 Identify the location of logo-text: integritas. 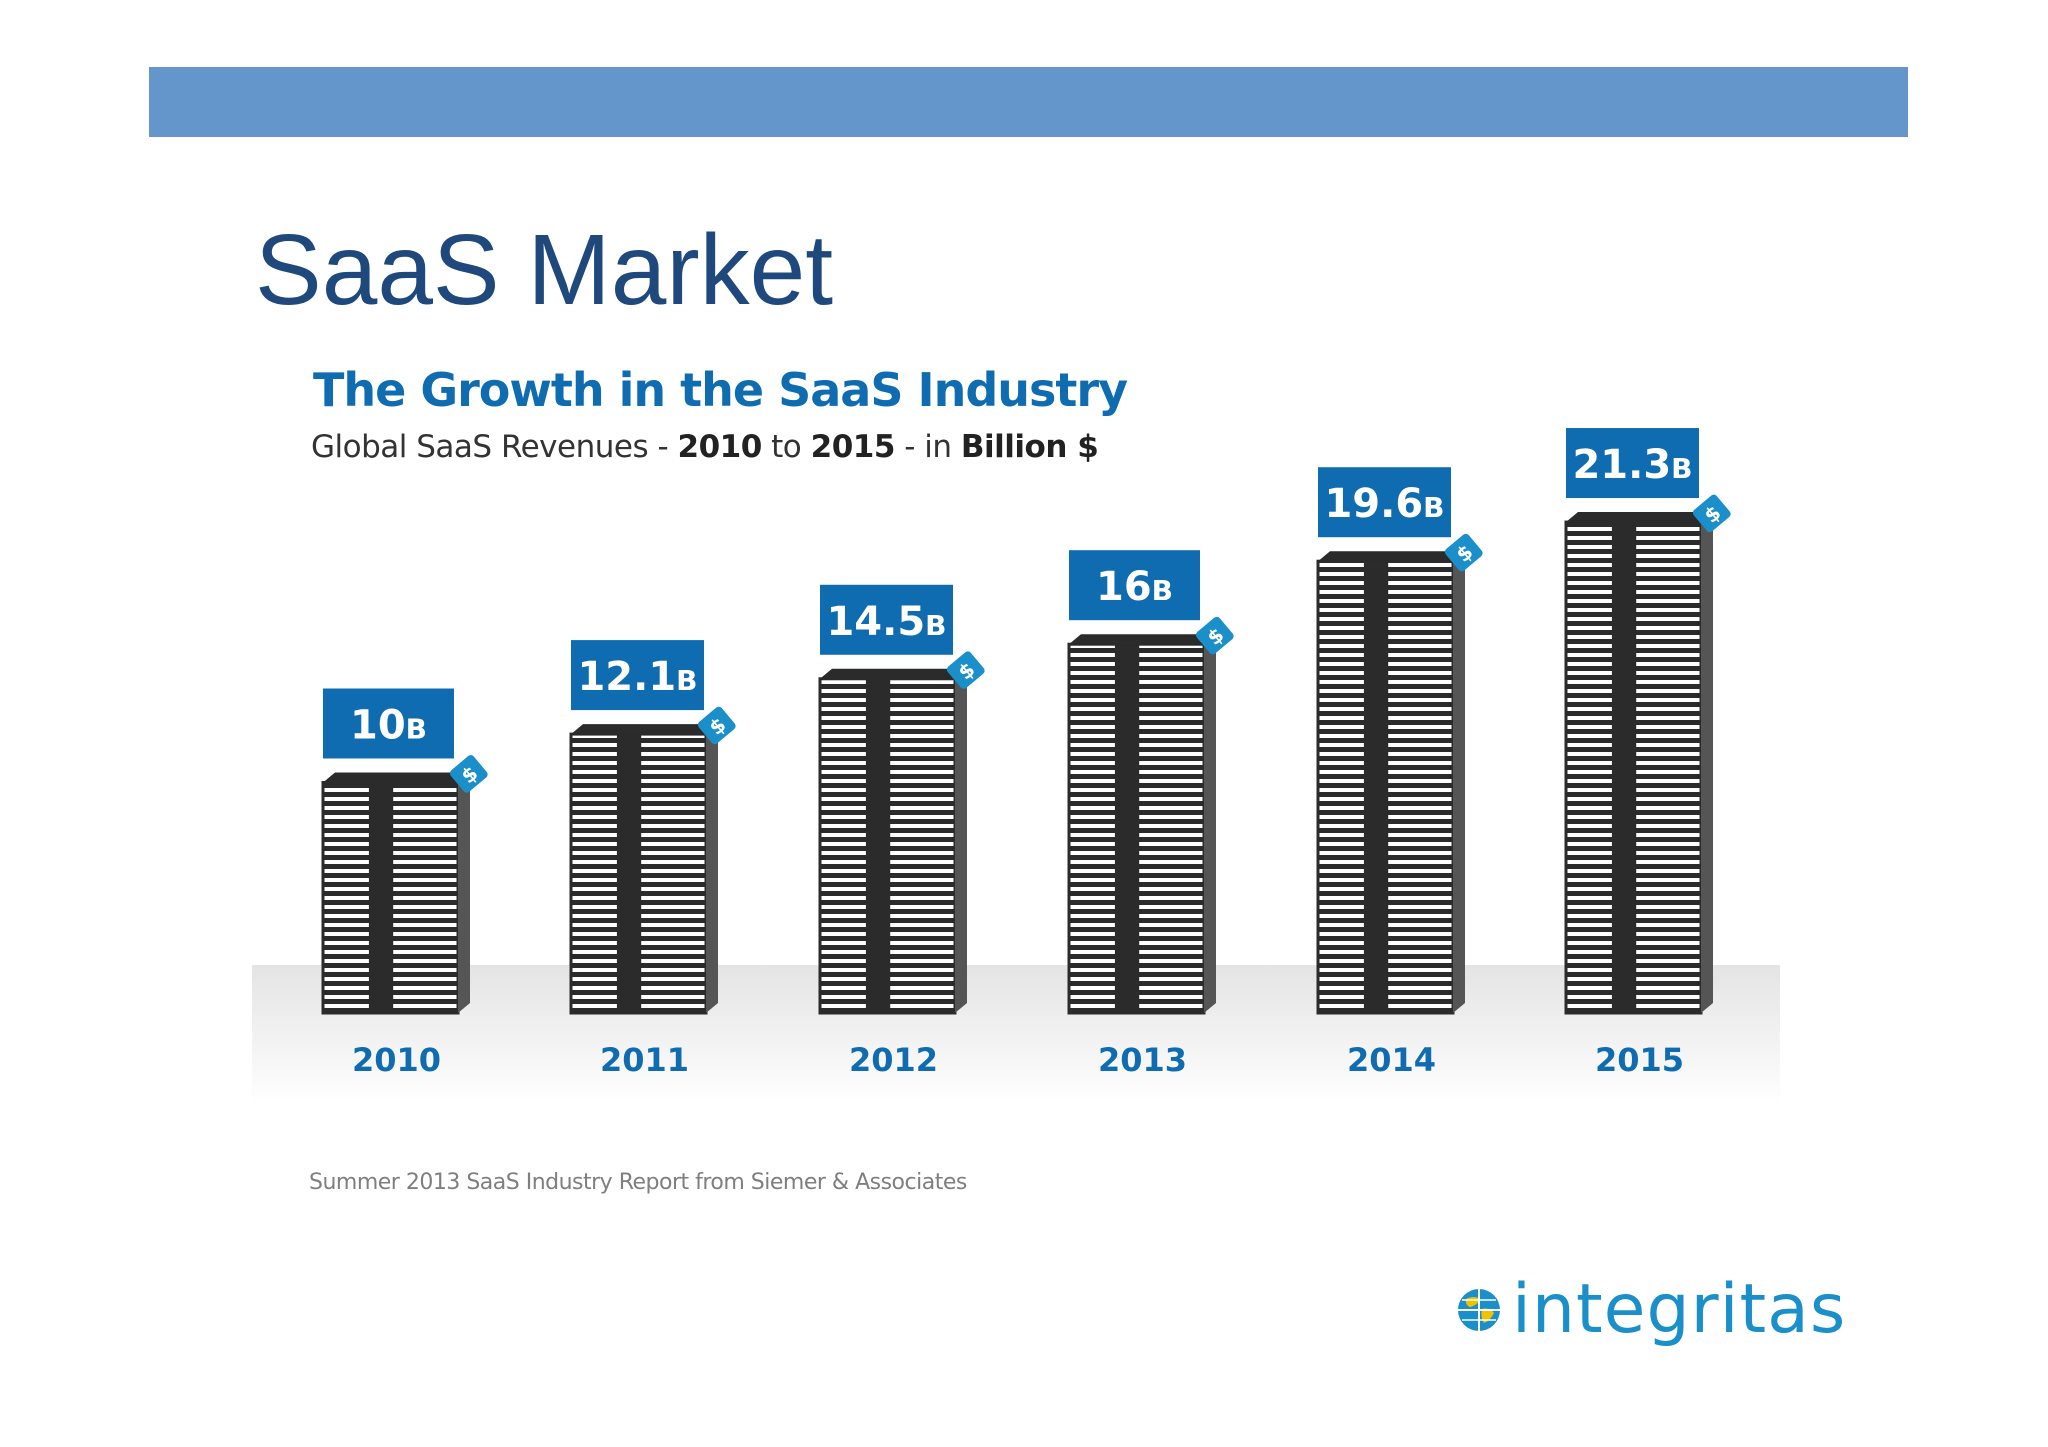
(1679, 1309).